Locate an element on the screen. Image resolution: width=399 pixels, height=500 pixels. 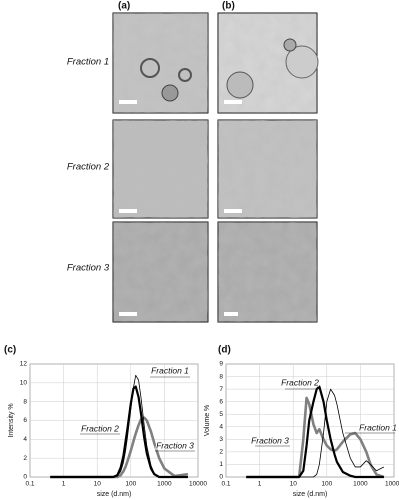
image-b3 is located at coordinates (267, 272).